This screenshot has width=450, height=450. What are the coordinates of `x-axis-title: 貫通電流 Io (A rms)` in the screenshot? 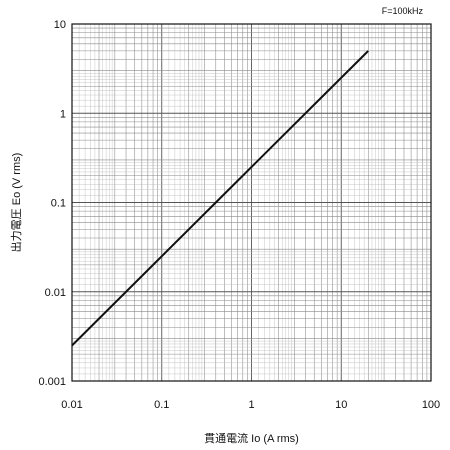 It's located at (251, 438).